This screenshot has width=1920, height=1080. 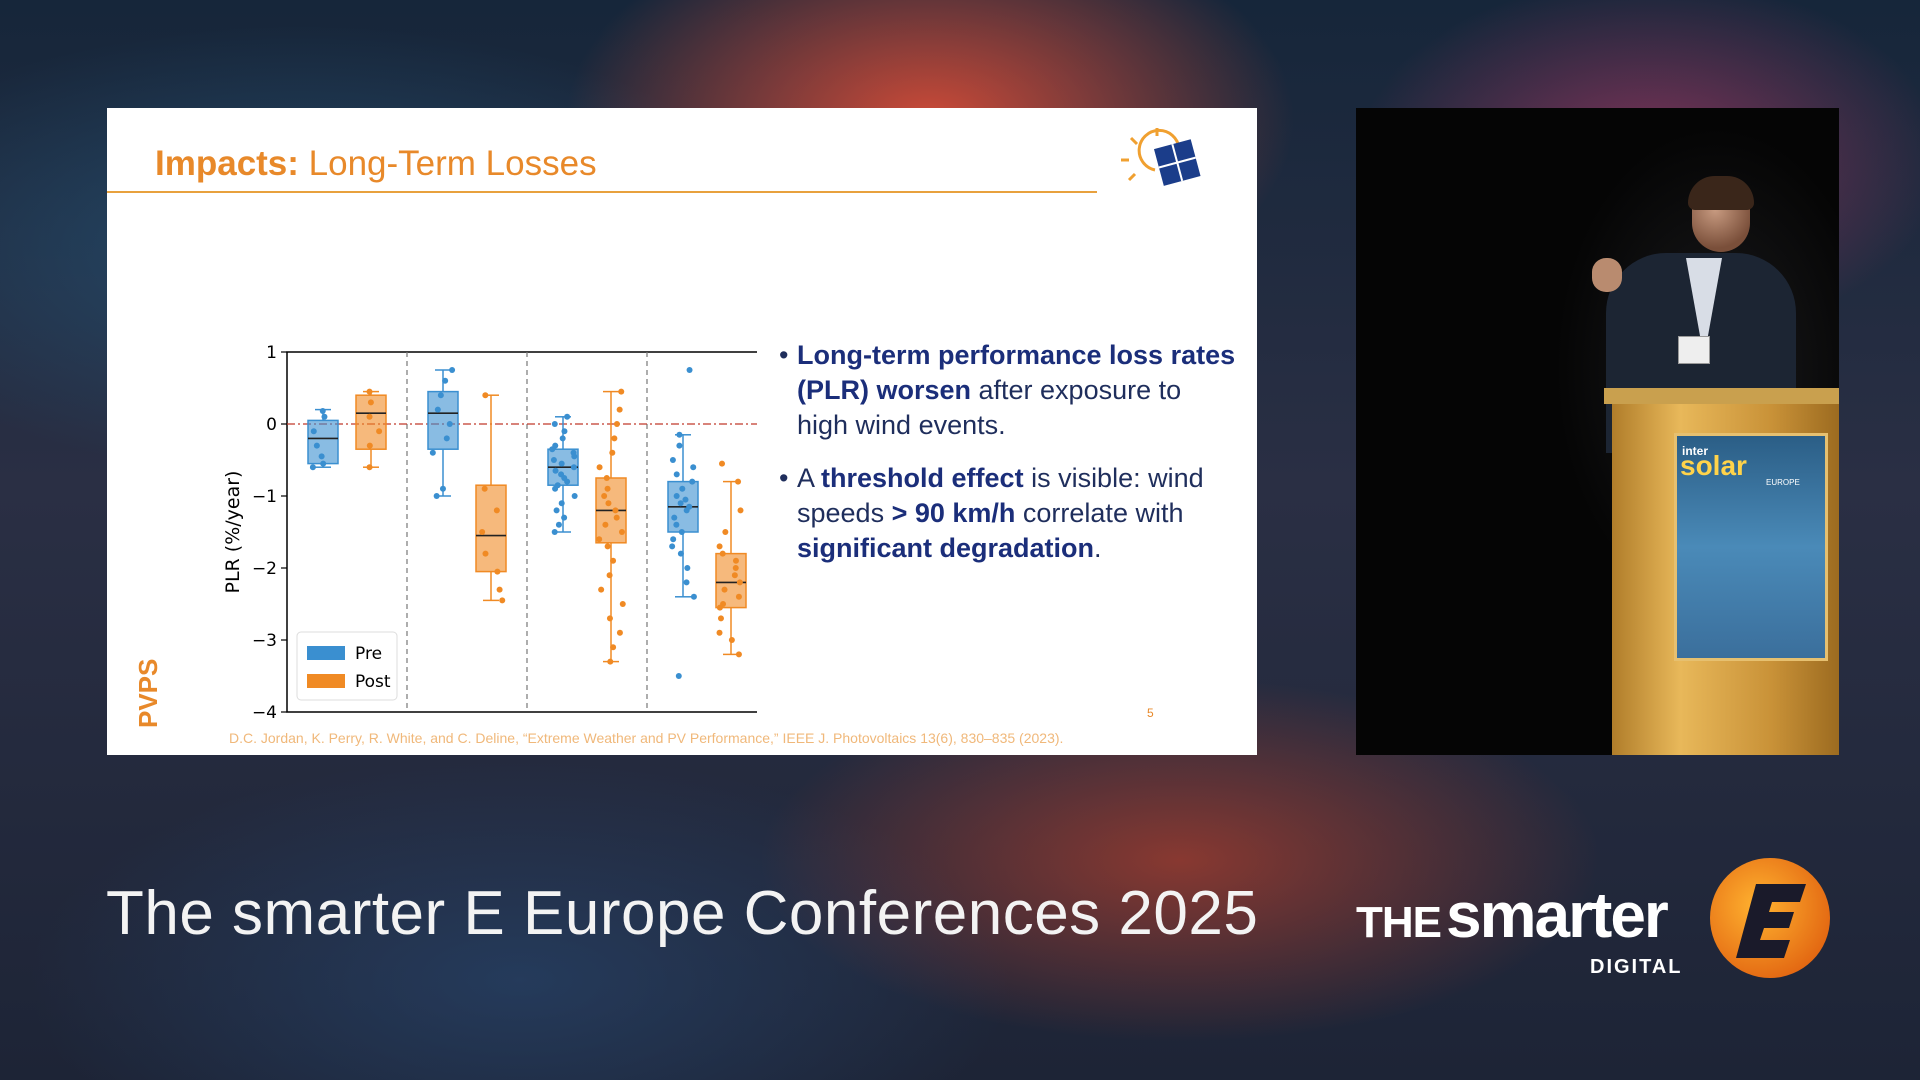 I want to click on legend-label: Pre, so click(x=368, y=654).